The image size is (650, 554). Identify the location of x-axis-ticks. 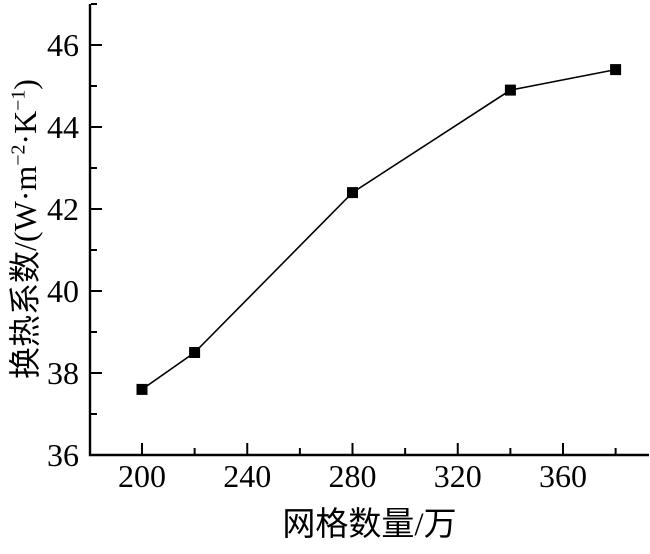
(379, 448).